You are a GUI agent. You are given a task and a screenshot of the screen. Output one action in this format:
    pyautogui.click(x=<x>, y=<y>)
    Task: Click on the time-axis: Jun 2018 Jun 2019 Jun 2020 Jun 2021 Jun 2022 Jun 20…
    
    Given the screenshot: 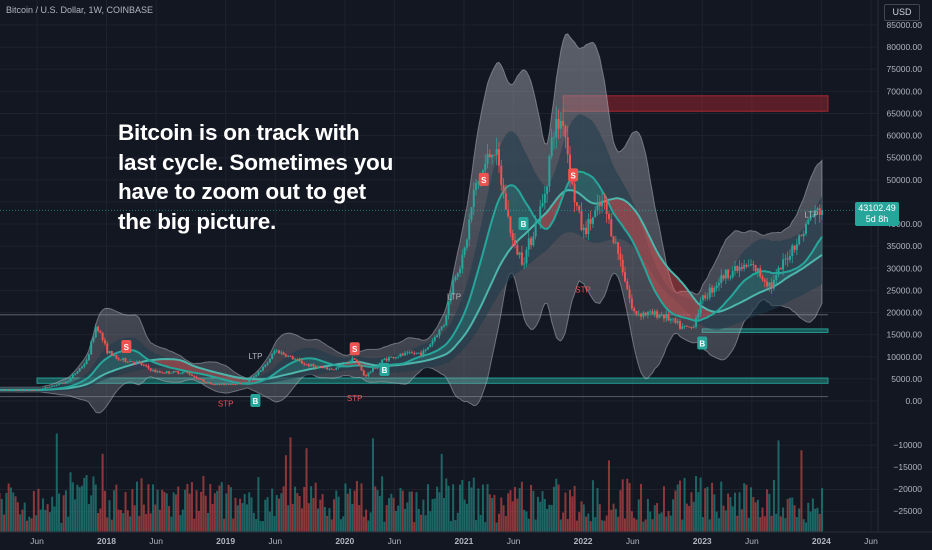 What is the action you would take?
    pyautogui.click(x=466, y=540)
    